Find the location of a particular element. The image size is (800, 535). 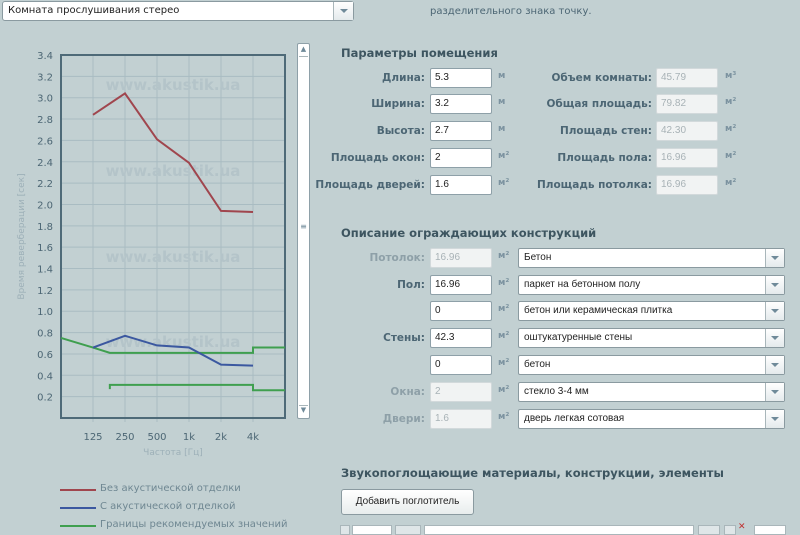

computed-value: 79.82 is located at coordinates (687, 104).